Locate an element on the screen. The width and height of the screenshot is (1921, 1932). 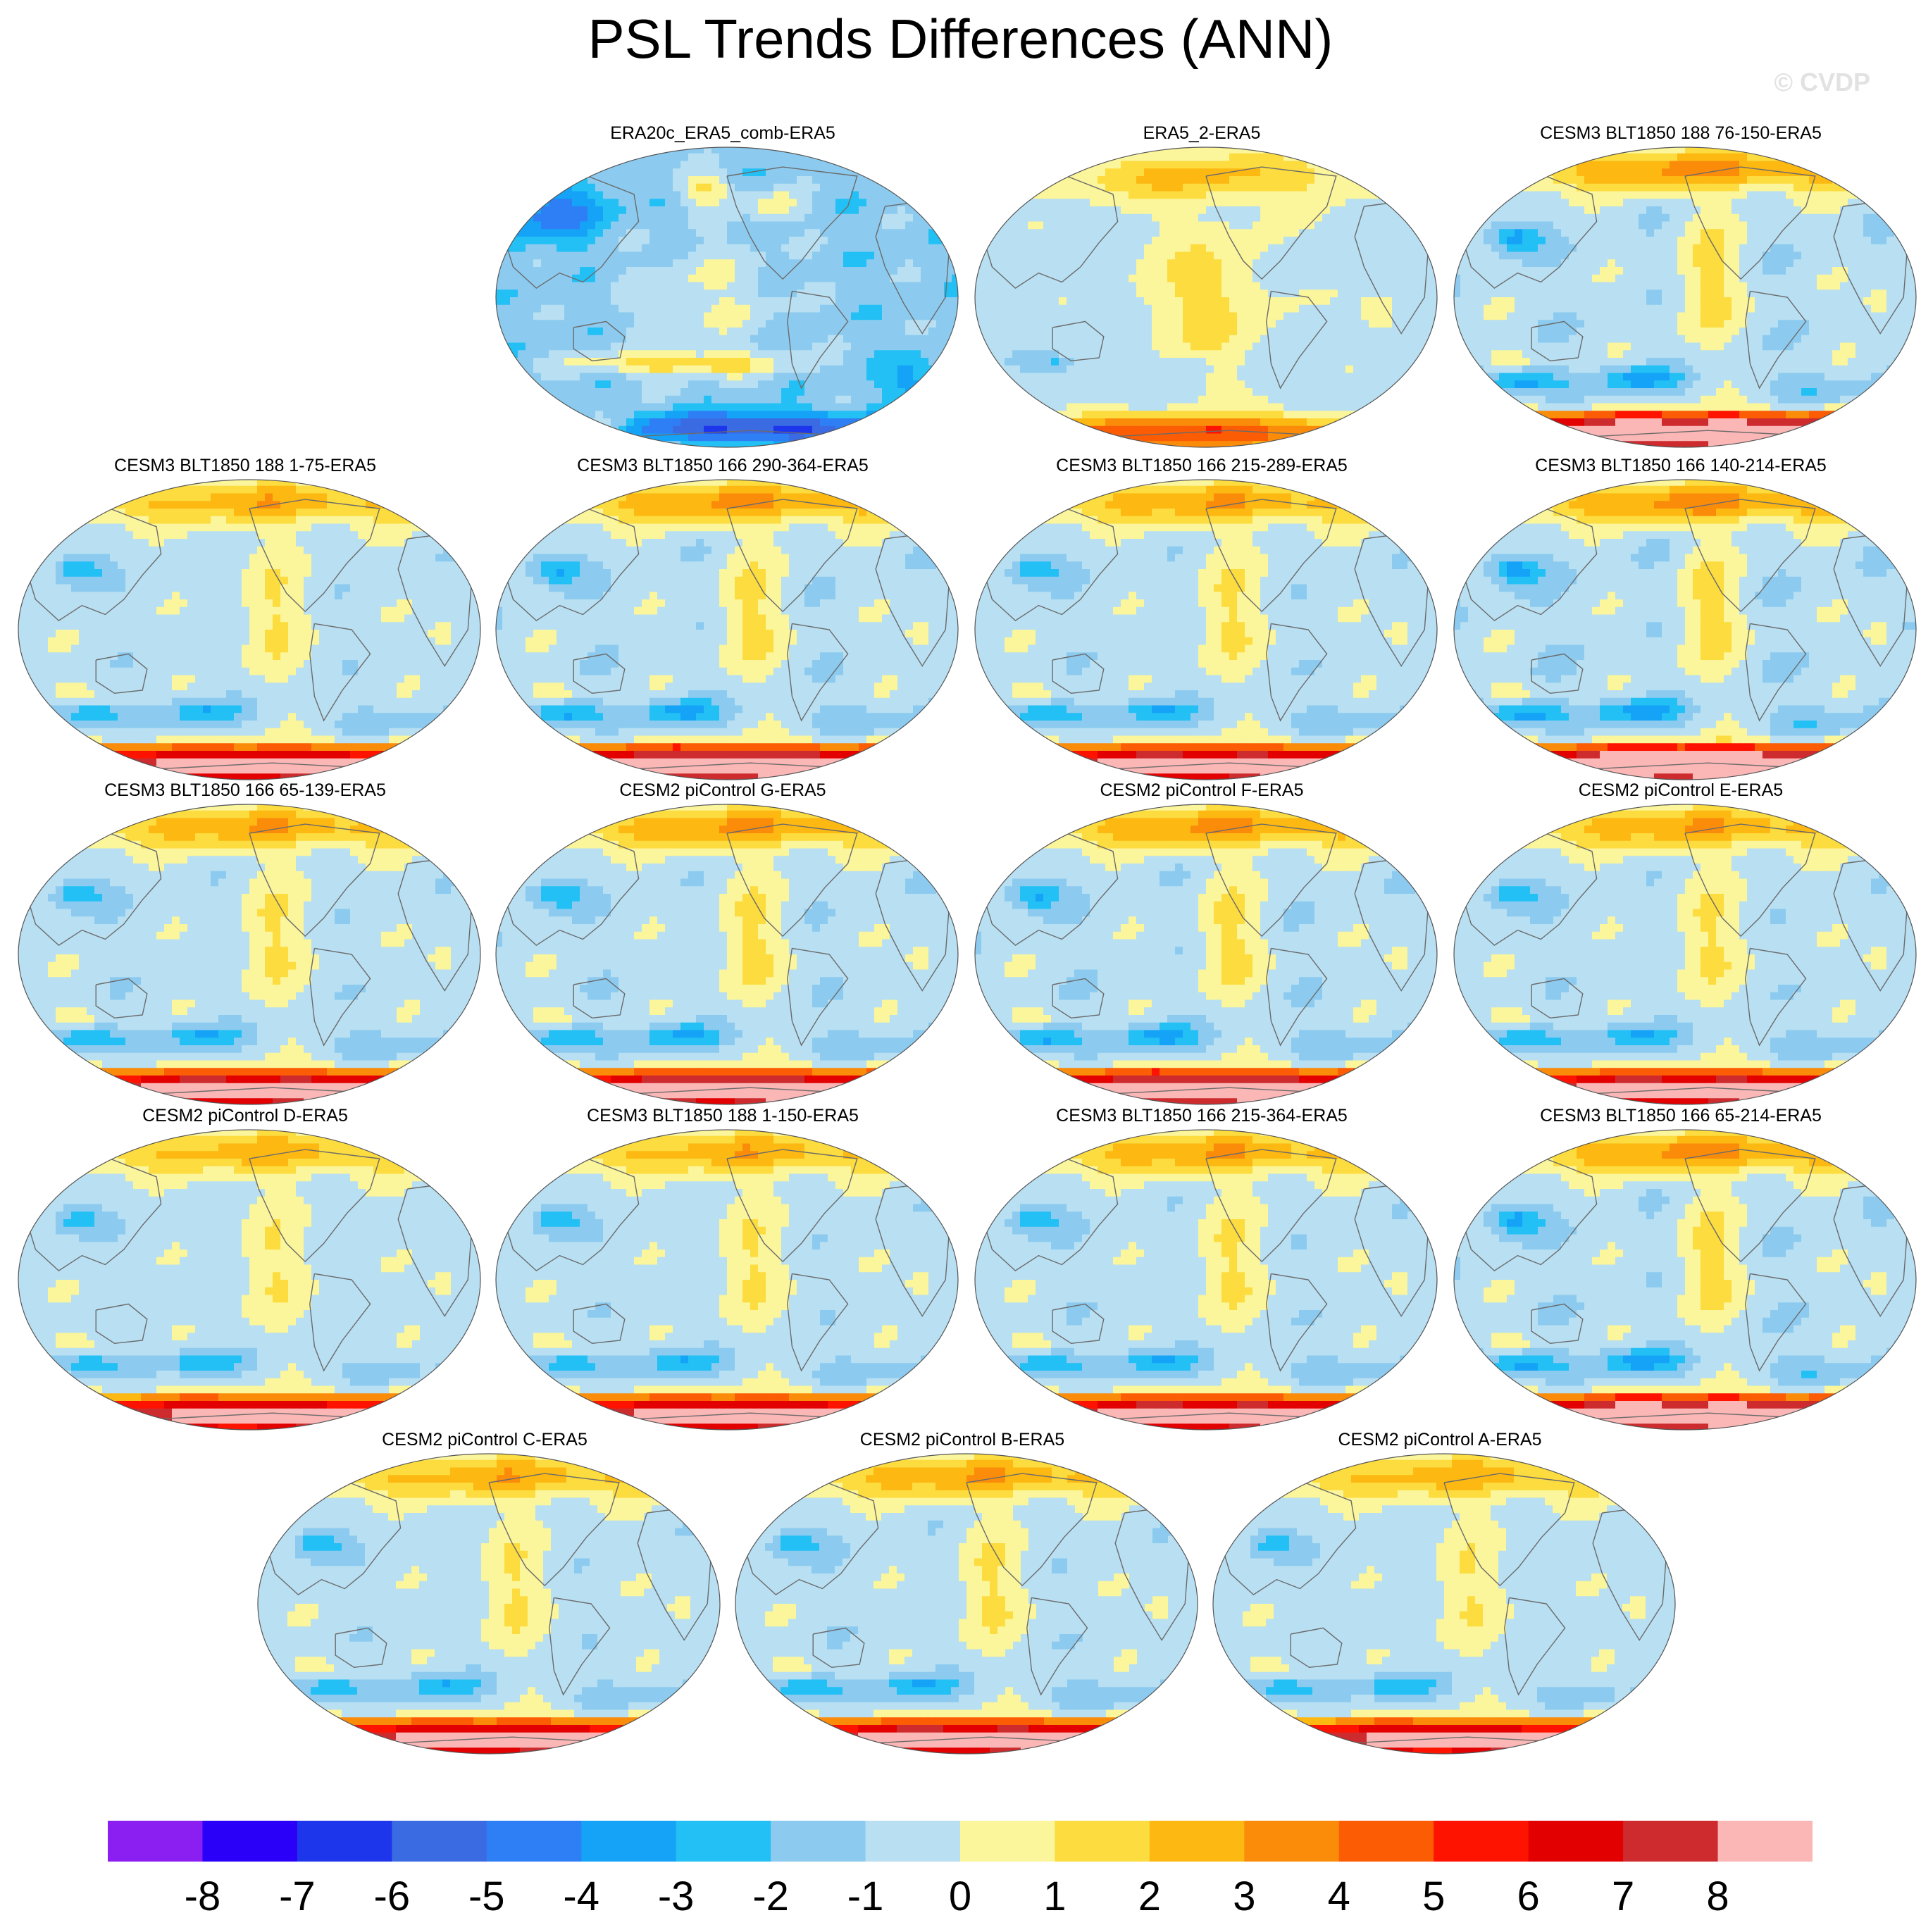
panel-title: CESM3 BLT1850 166 290-364-ERA5 is located at coordinates (722, 465).